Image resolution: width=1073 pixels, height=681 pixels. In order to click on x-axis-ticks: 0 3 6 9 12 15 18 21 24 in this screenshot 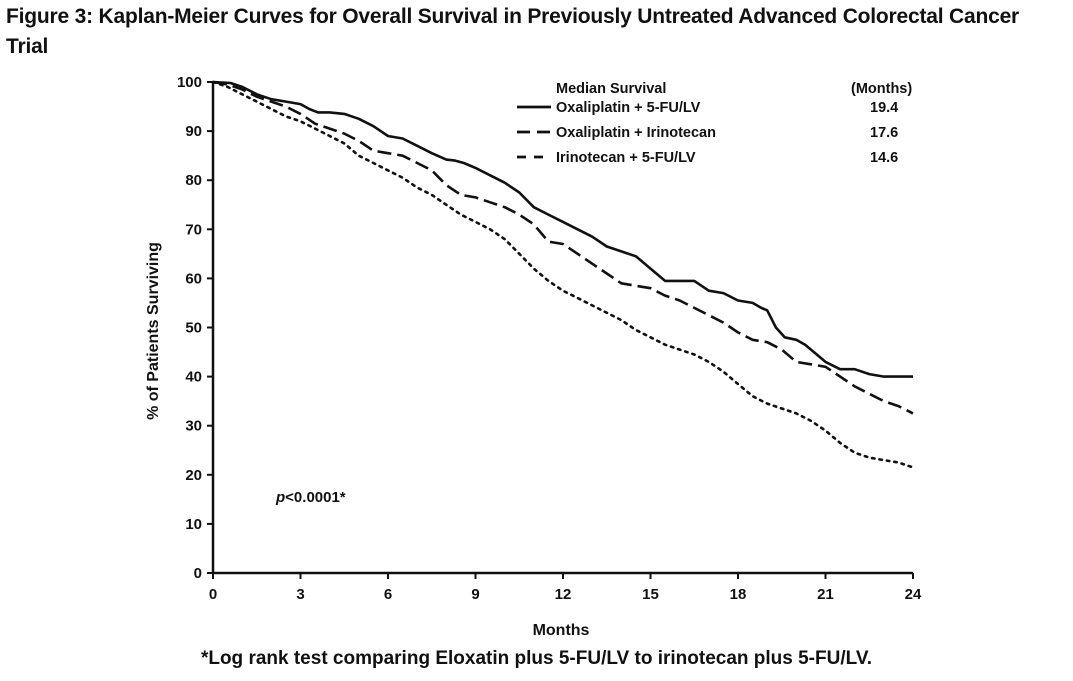, I will do `click(565, 588)`.